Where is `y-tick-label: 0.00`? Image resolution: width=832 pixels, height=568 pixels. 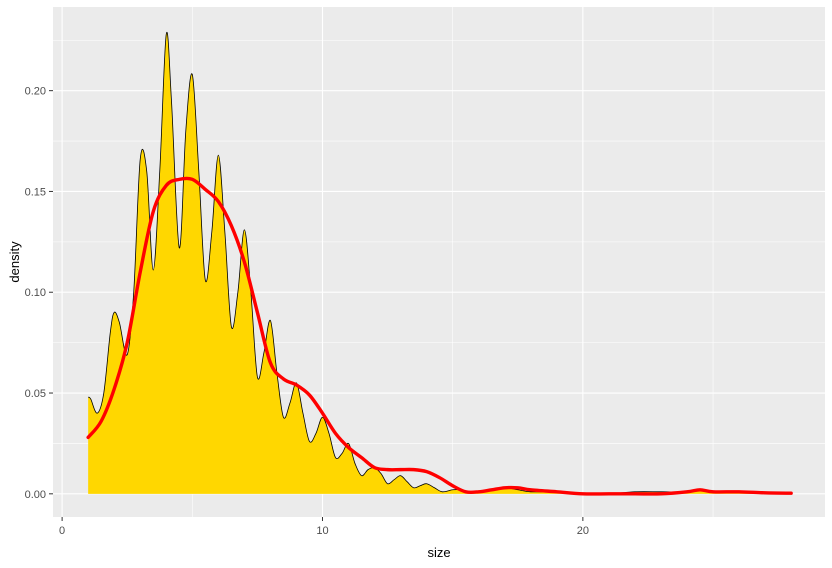
y-tick-label: 0.00 is located at coordinates (35, 495).